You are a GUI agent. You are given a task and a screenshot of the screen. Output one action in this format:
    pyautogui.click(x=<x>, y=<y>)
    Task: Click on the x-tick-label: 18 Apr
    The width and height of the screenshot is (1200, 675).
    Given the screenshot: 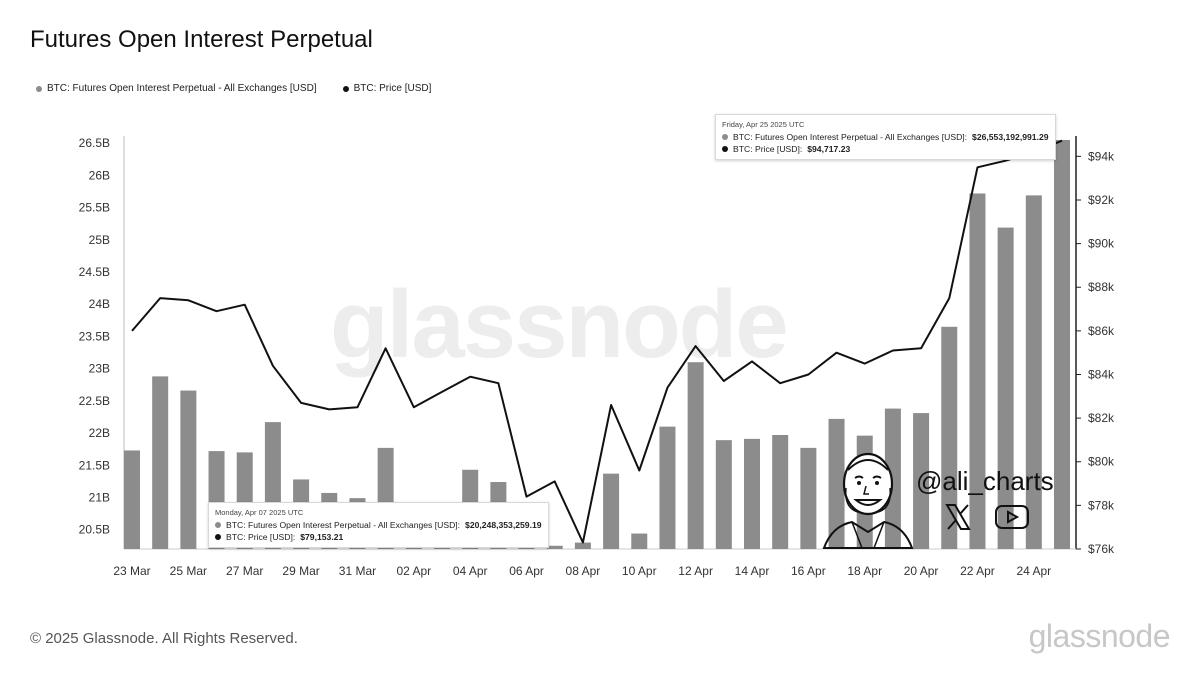 What is the action you would take?
    pyautogui.click(x=864, y=571)
    